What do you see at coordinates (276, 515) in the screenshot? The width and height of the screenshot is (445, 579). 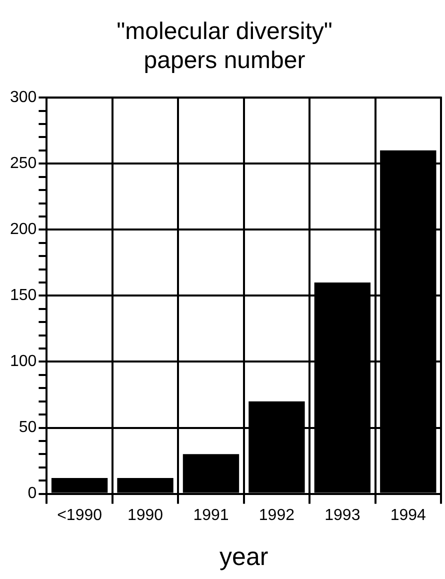 I see `x-tick-label: 1992` at bounding box center [276, 515].